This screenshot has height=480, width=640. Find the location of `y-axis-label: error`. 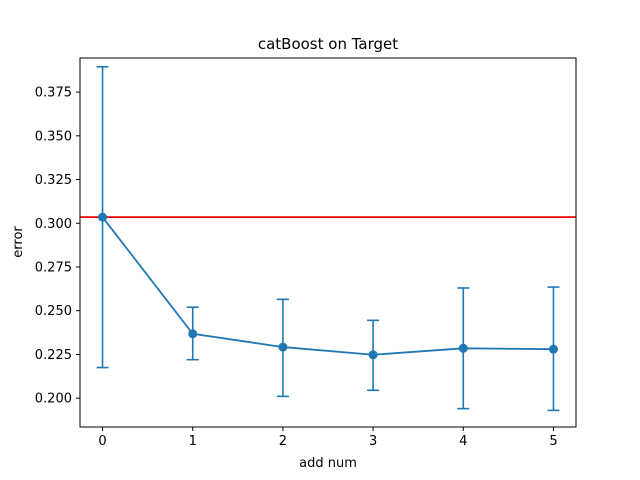

y-axis-label: error is located at coordinates (18, 242).